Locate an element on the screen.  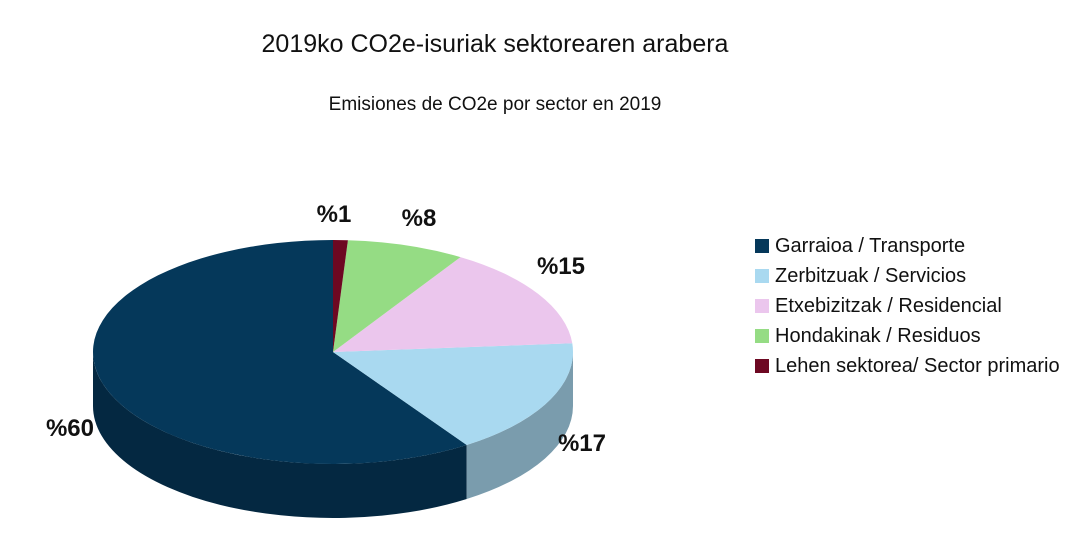
legend-item-transport: Garraioa / Transporte is located at coordinates (915, 246).